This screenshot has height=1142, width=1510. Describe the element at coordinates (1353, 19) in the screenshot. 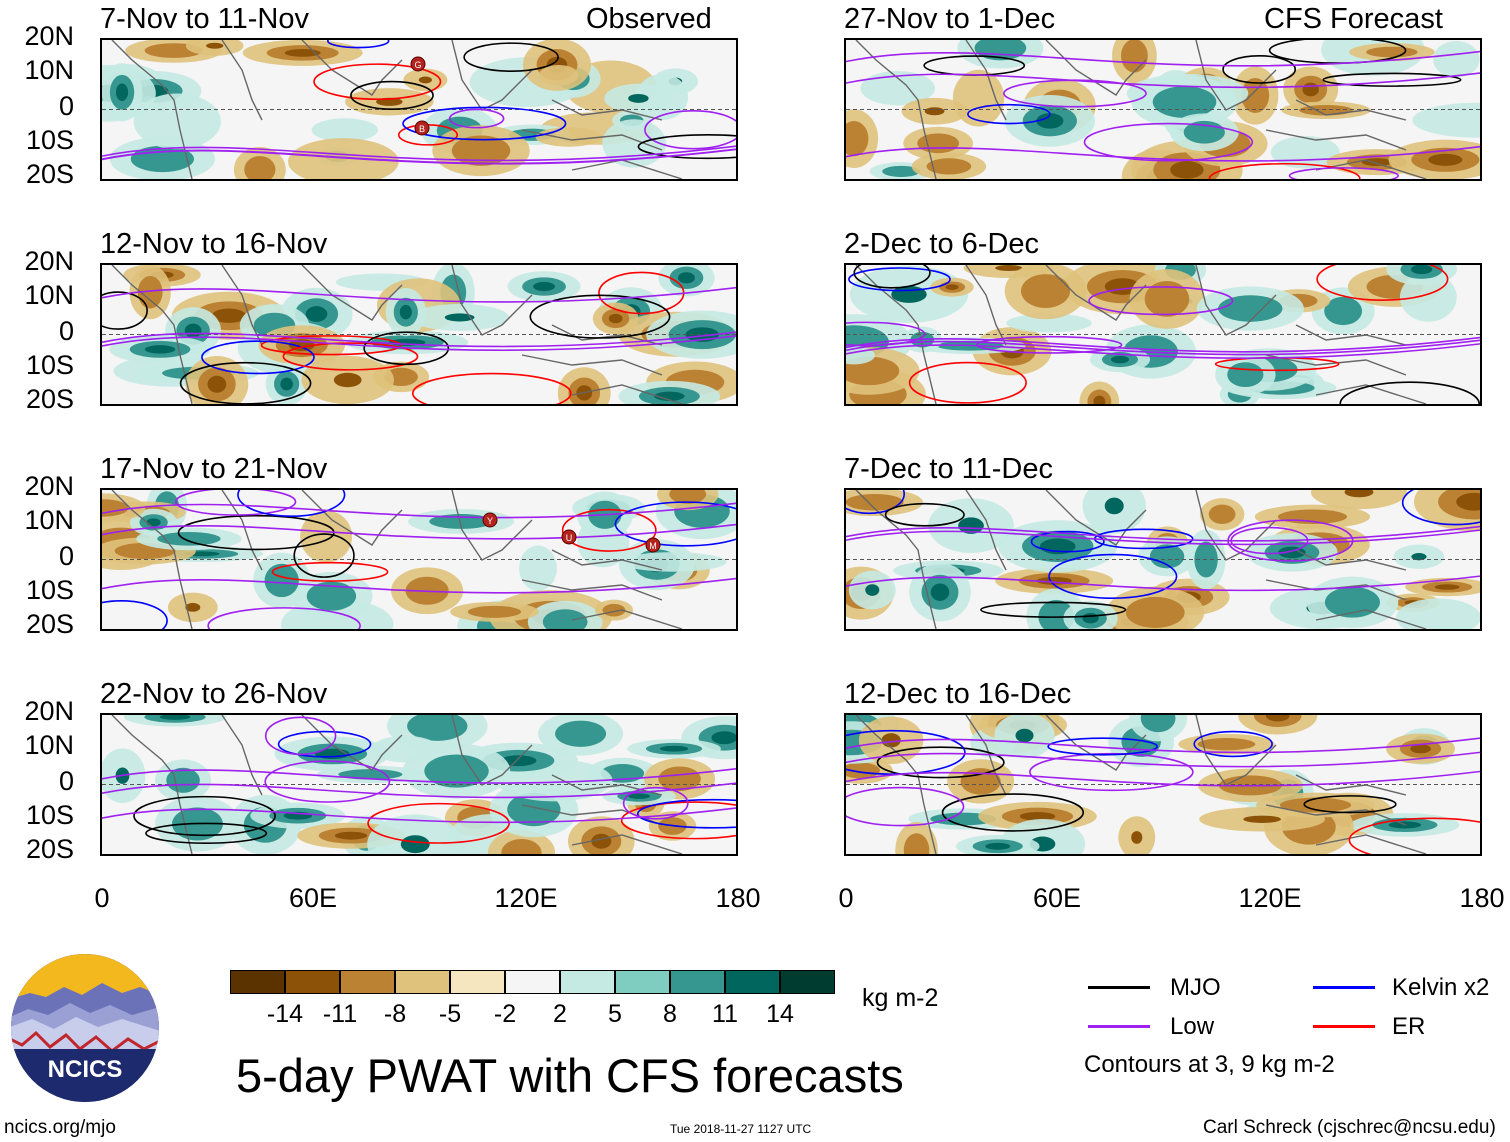

I see `forecast-header: CFS Forecast` at that location.